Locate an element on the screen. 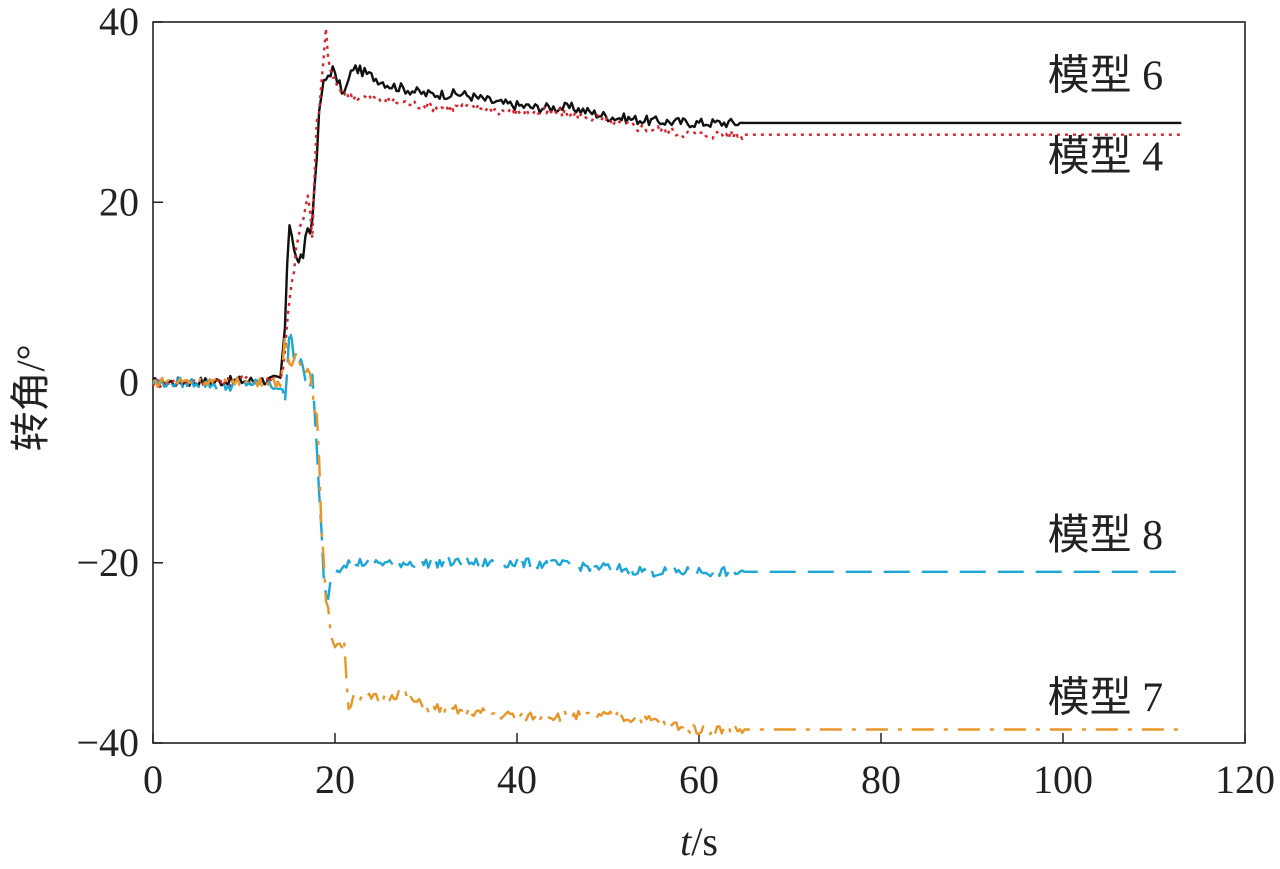  x-tick-label: 100 is located at coordinates (1063, 779).